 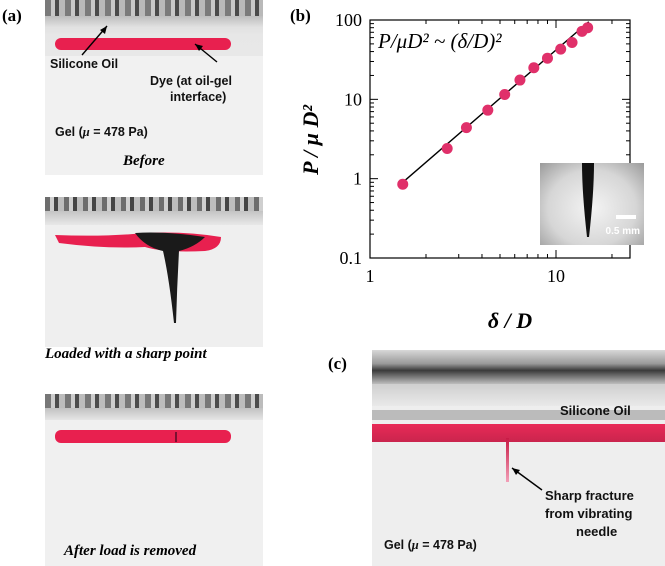 What do you see at coordinates (144, 161) in the screenshot?
I see `caption-before: Before` at bounding box center [144, 161].